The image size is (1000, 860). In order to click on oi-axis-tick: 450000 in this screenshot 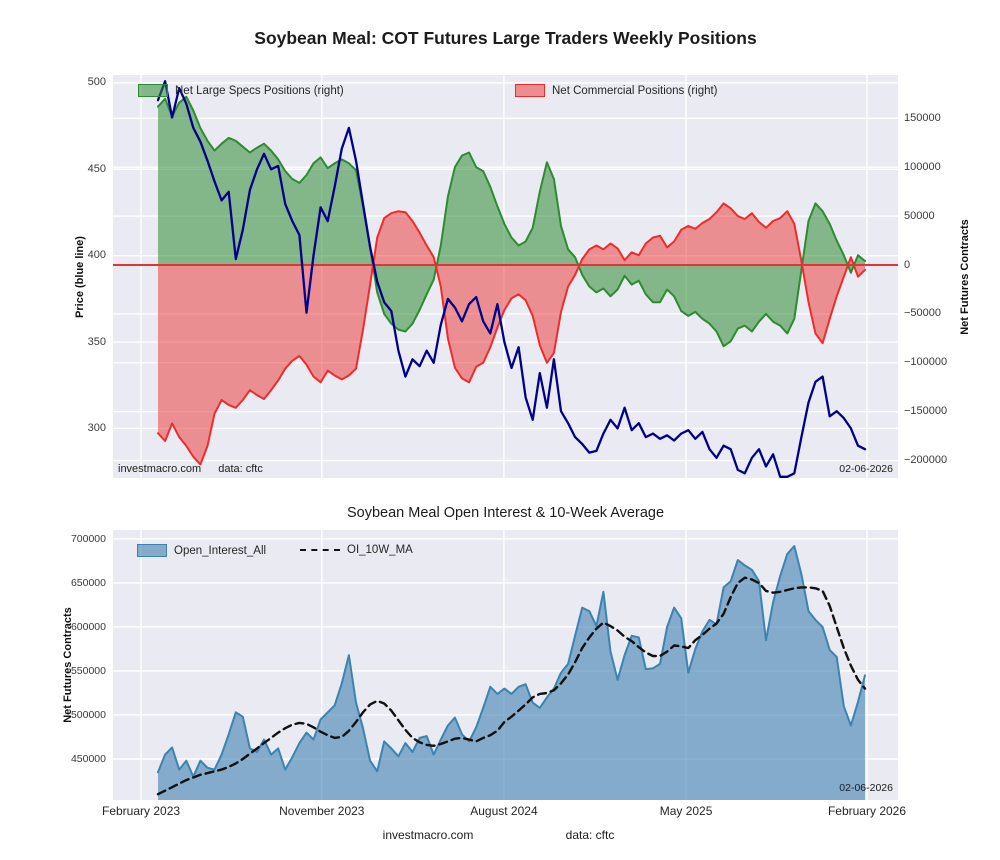, I will do `click(88, 758)`.